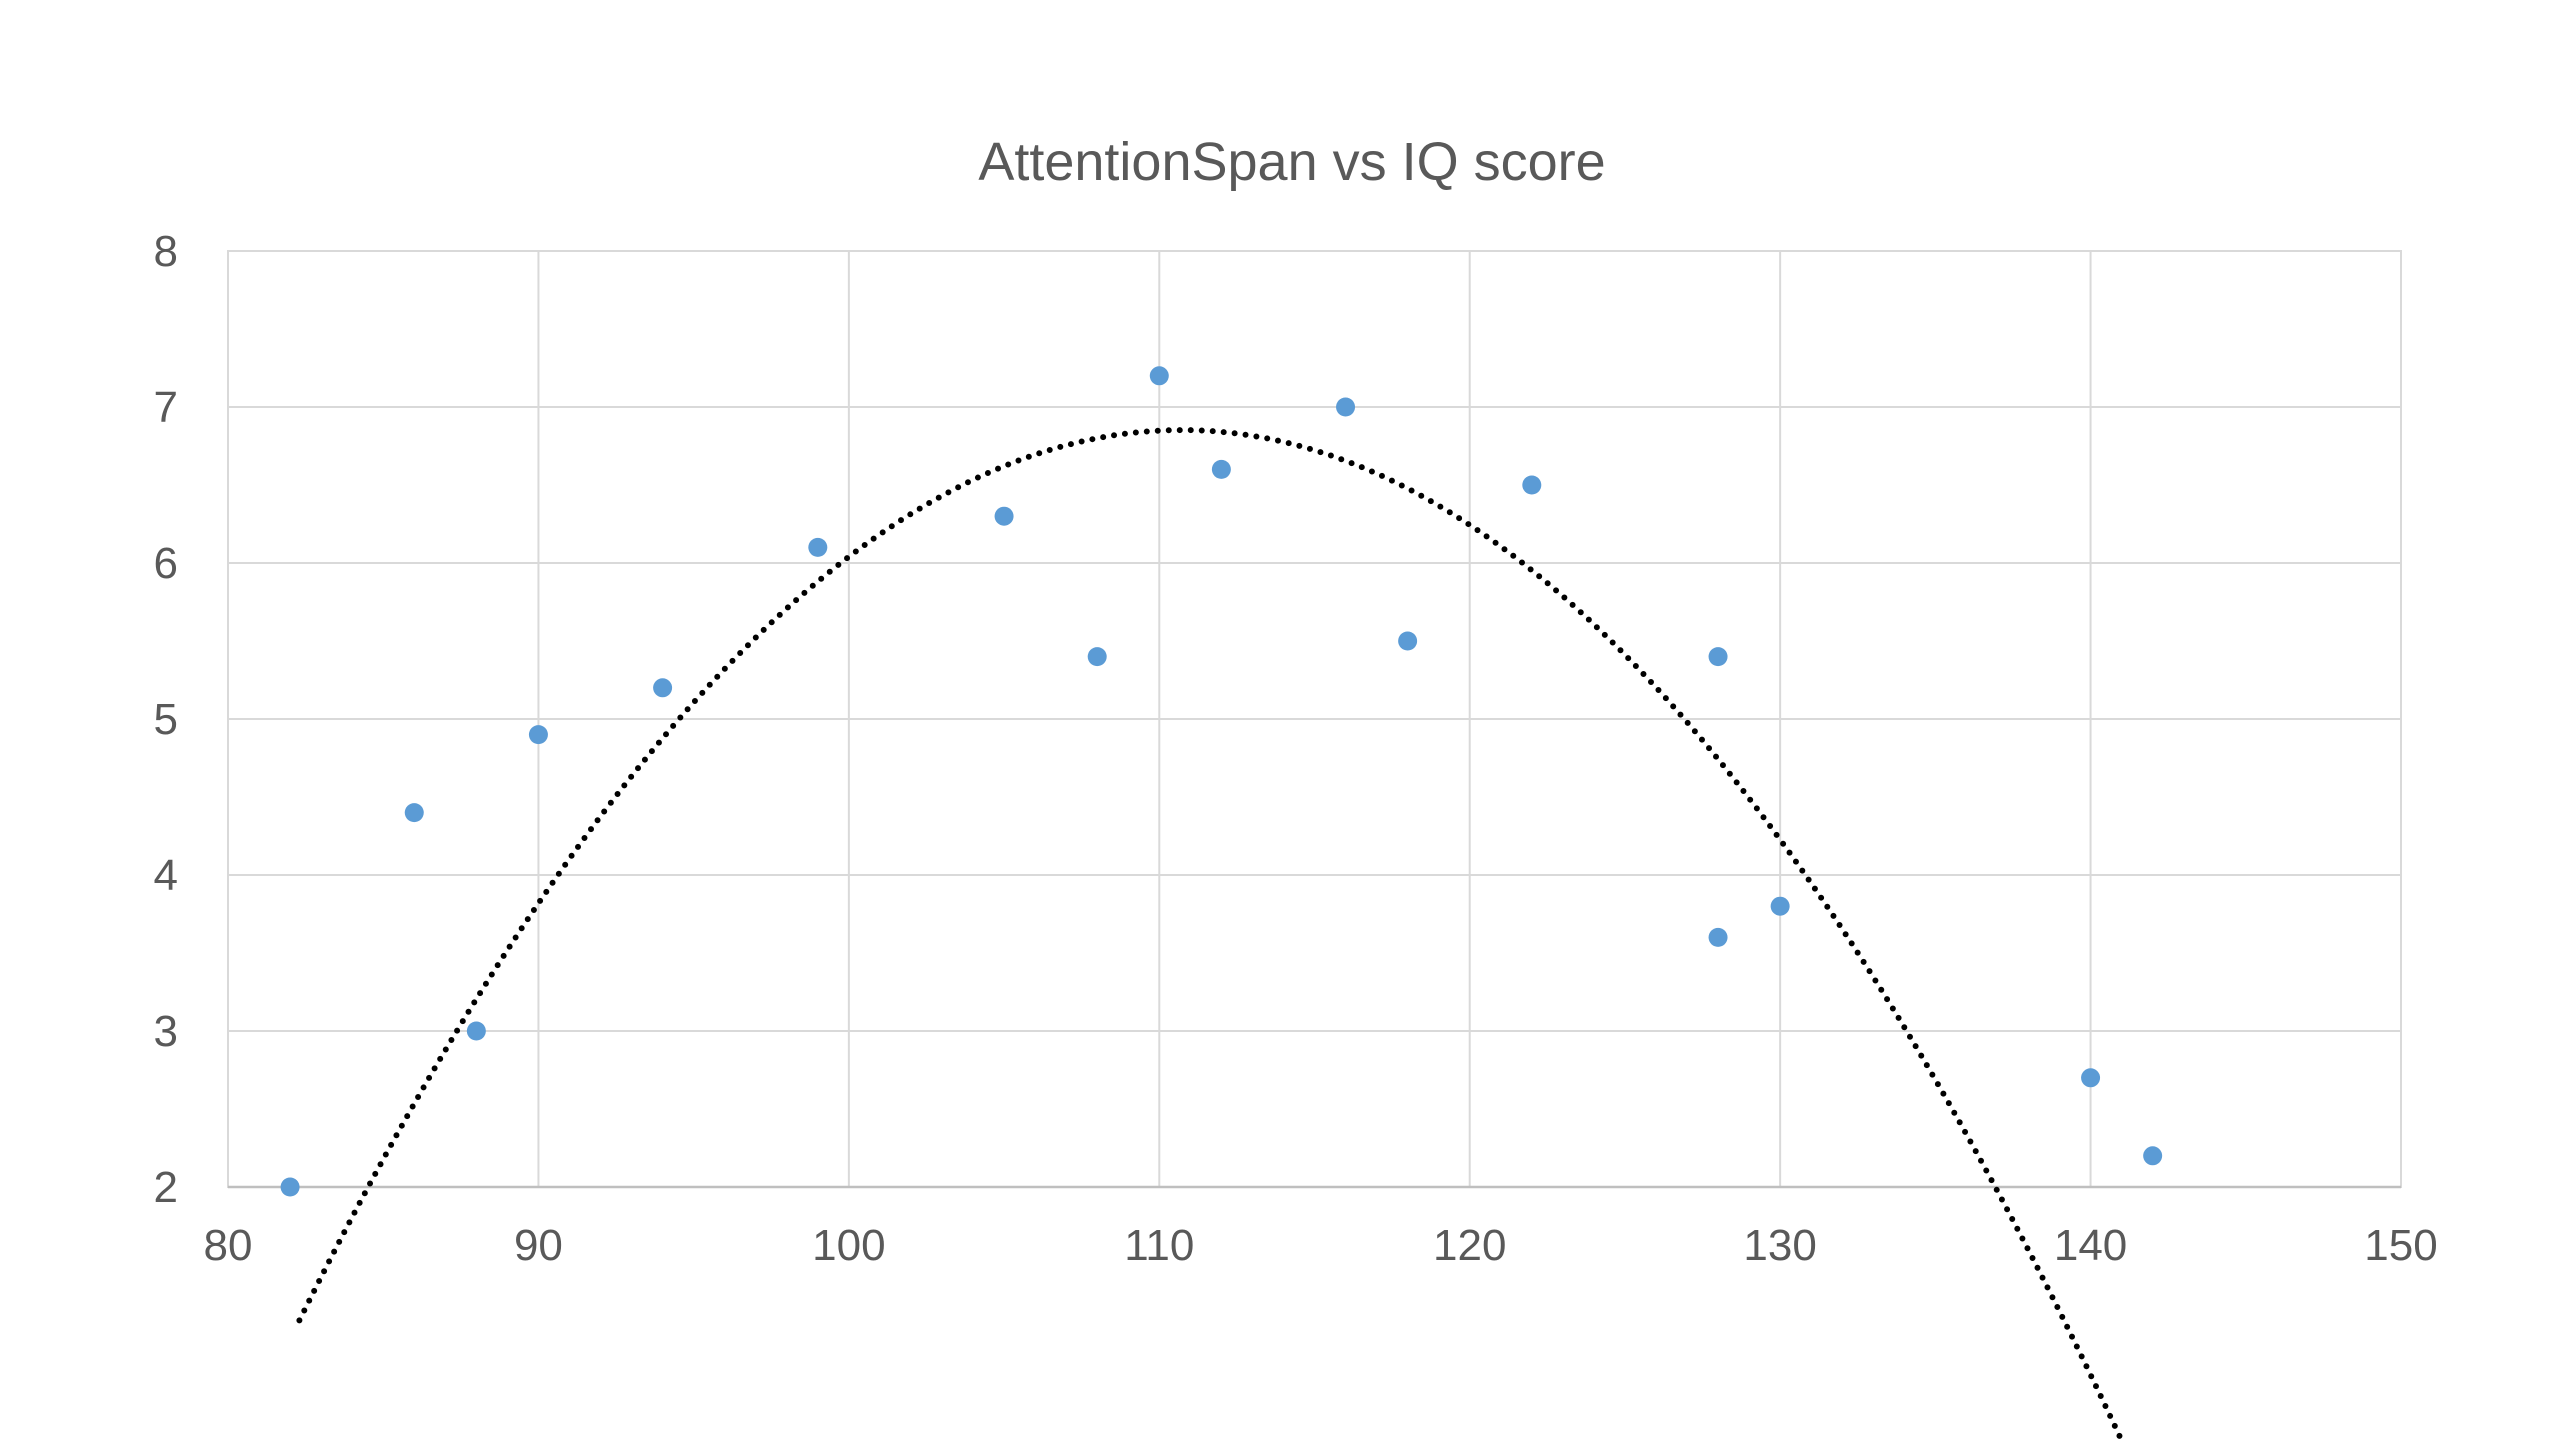 The image size is (2560, 1440). Describe the element at coordinates (166, 251) in the screenshot. I see `y-tick-label: 8` at that location.